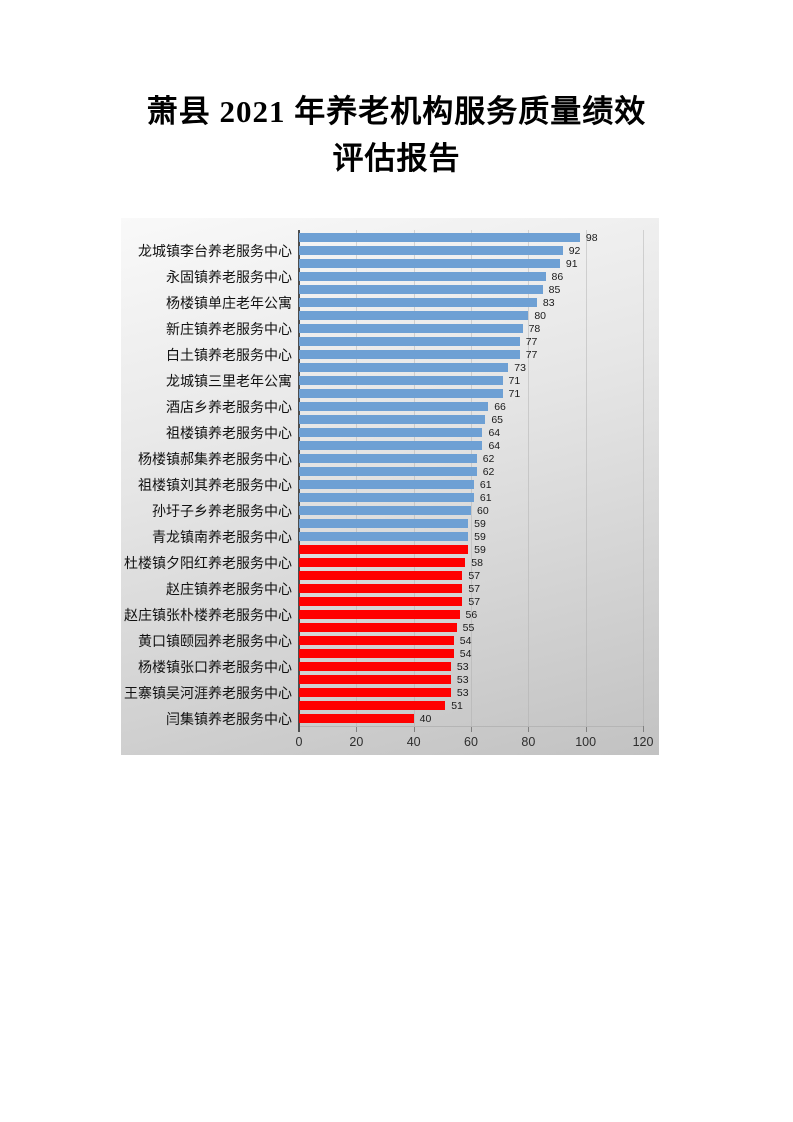 Image resolution: width=793 pixels, height=1122 pixels. I want to click on category-label: 祖楼镇刘其养老服务中心, so click(215, 486).